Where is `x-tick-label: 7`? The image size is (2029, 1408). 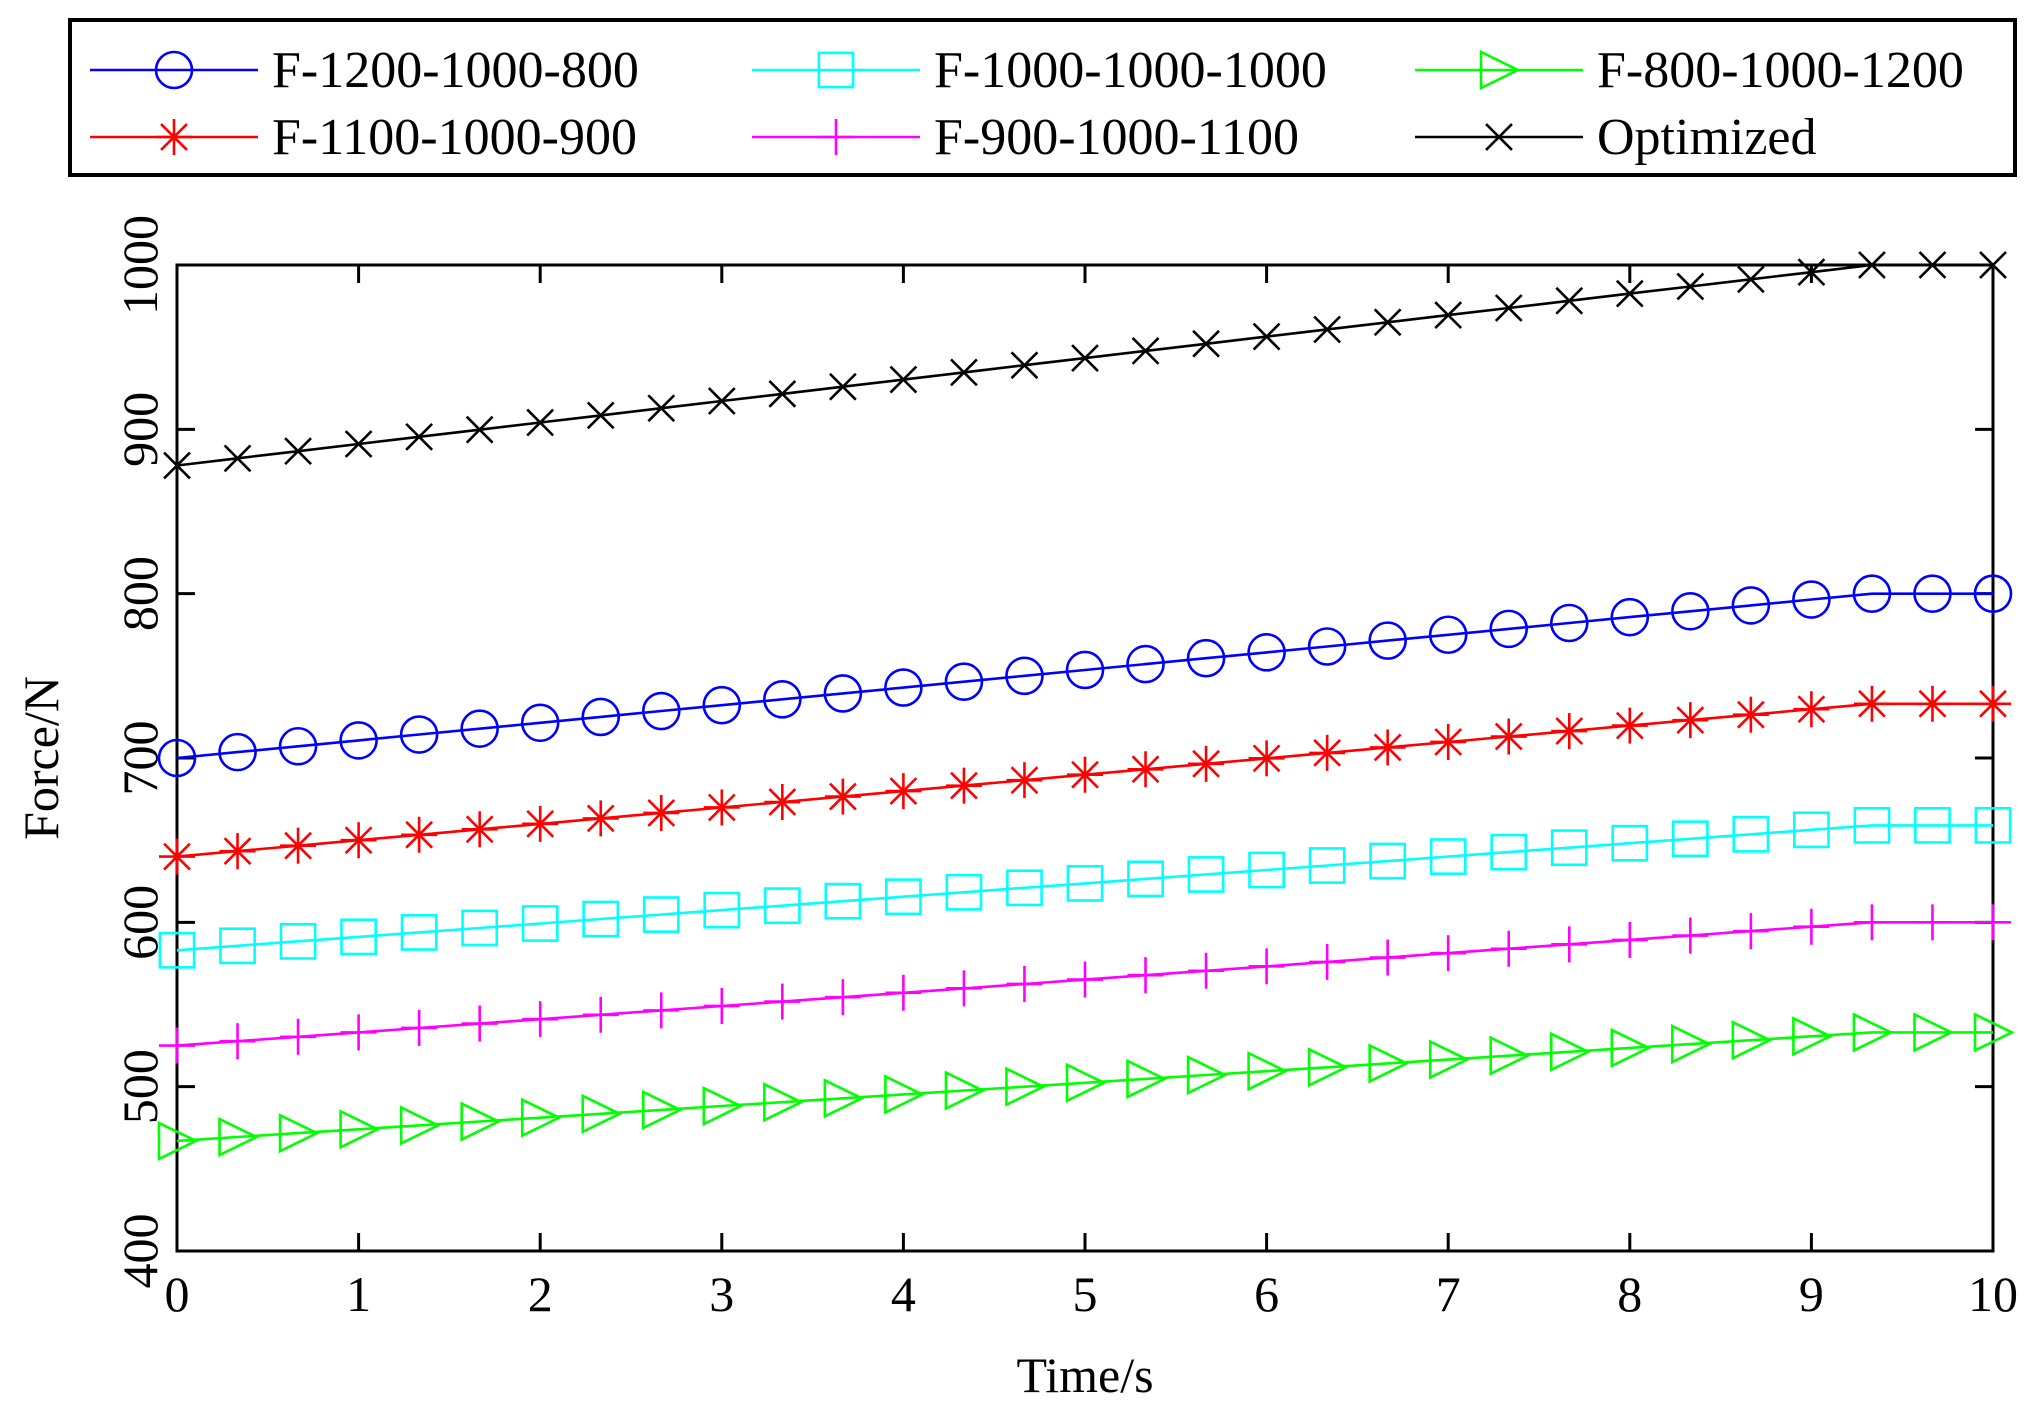
x-tick-label: 7 is located at coordinates (1448, 1294).